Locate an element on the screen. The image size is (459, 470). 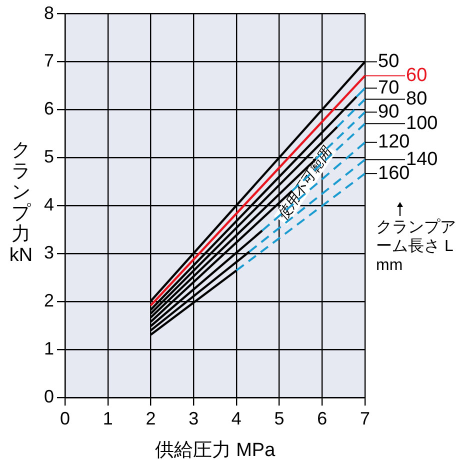
legend-label: 60 is located at coordinates (417, 75).